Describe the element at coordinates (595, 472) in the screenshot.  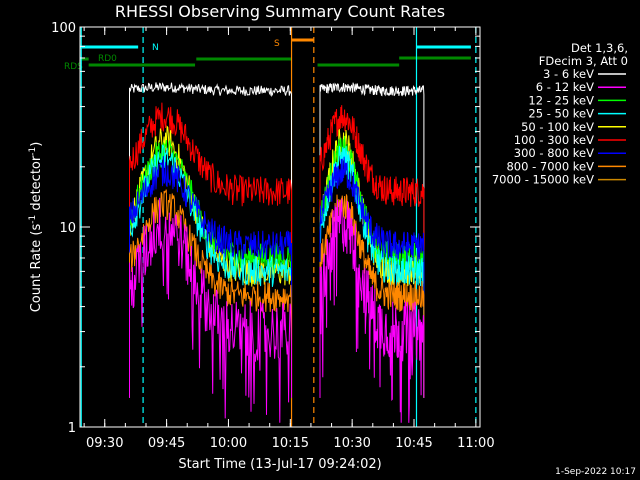
I see `footer-date: 1-Sep-2022 10:17` at that location.